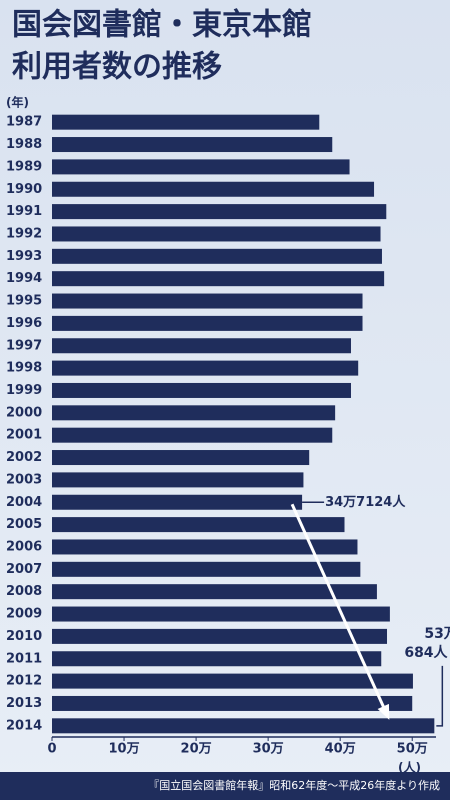  I want to click on y-tick-label: 2010, so click(24, 636).